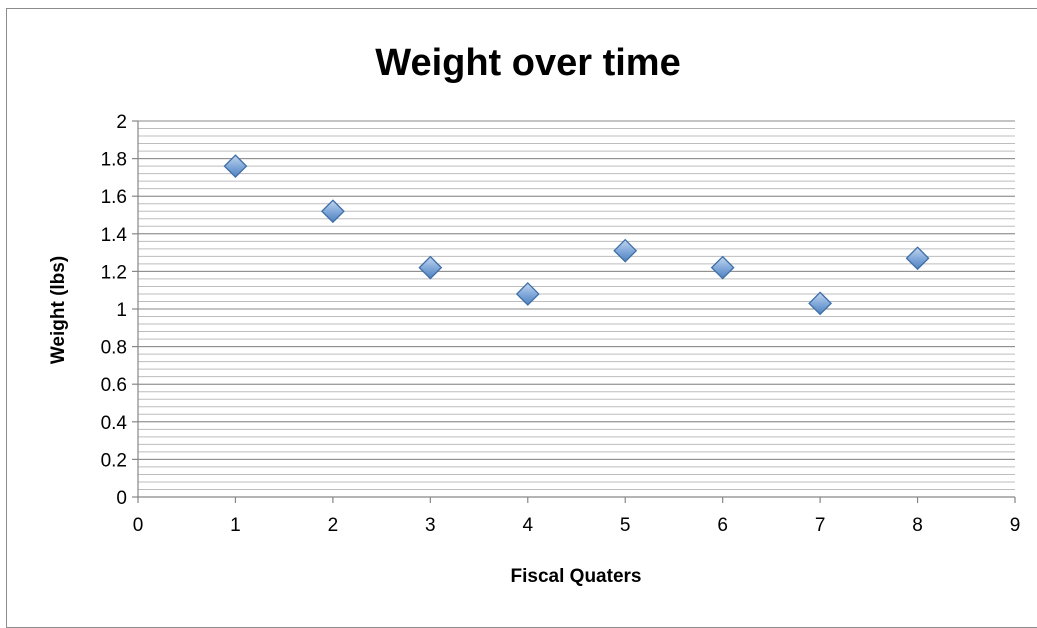 Image resolution: width=1037 pixels, height=628 pixels. Describe the element at coordinates (114, 460) in the screenshot. I see `y-tick-label: 0.2` at that location.